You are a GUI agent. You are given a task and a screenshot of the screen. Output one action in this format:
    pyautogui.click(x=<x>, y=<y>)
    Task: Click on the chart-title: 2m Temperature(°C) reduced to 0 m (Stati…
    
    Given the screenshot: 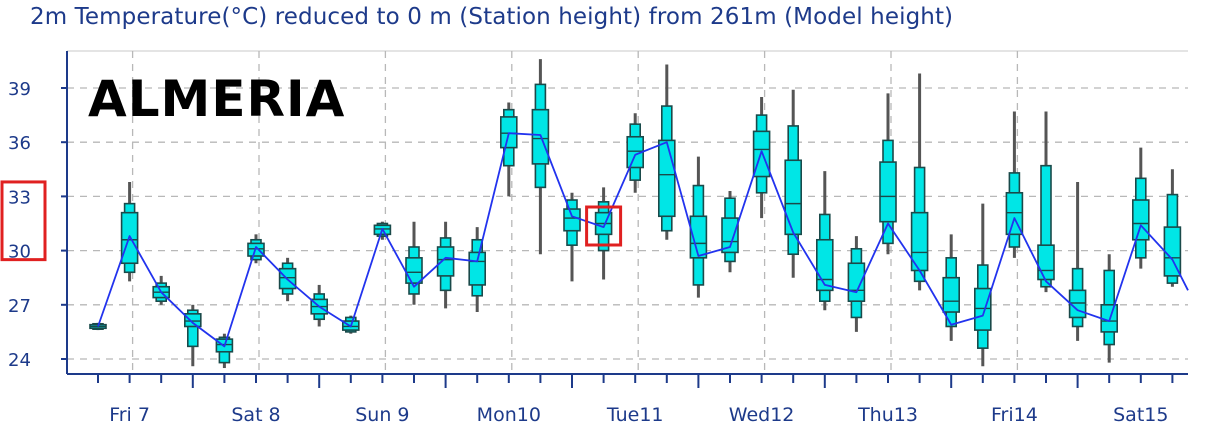 What is the action you would take?
    pyautogui.click(x=492, y=17)
    